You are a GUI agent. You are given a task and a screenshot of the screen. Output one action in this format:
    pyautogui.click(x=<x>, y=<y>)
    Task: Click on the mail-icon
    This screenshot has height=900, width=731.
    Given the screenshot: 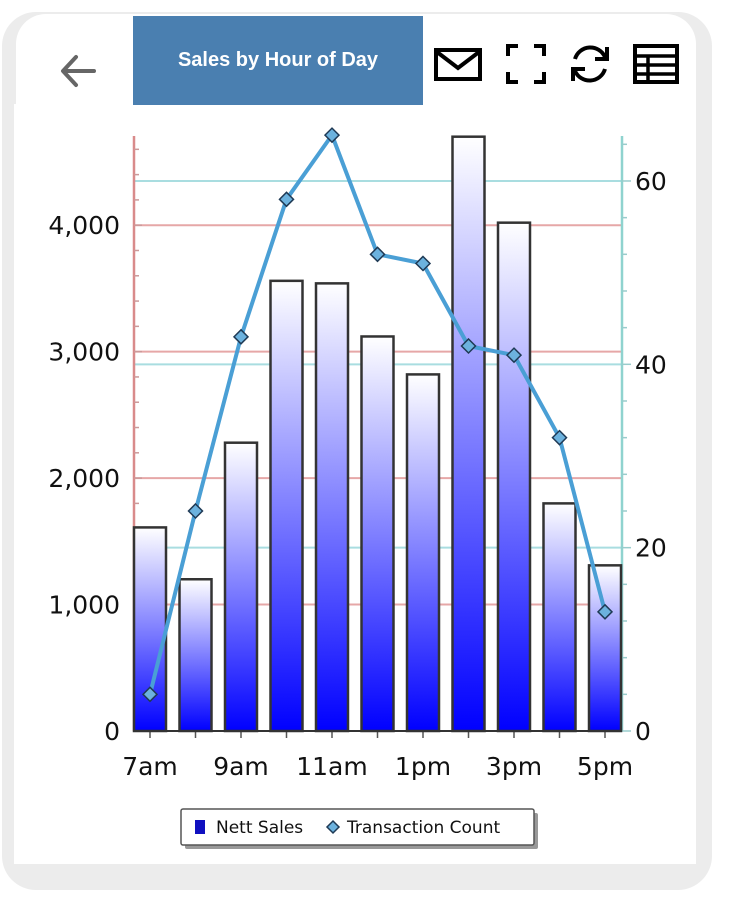 What is the action you would take?
    pyautogui.click(x=458, y=64)
    